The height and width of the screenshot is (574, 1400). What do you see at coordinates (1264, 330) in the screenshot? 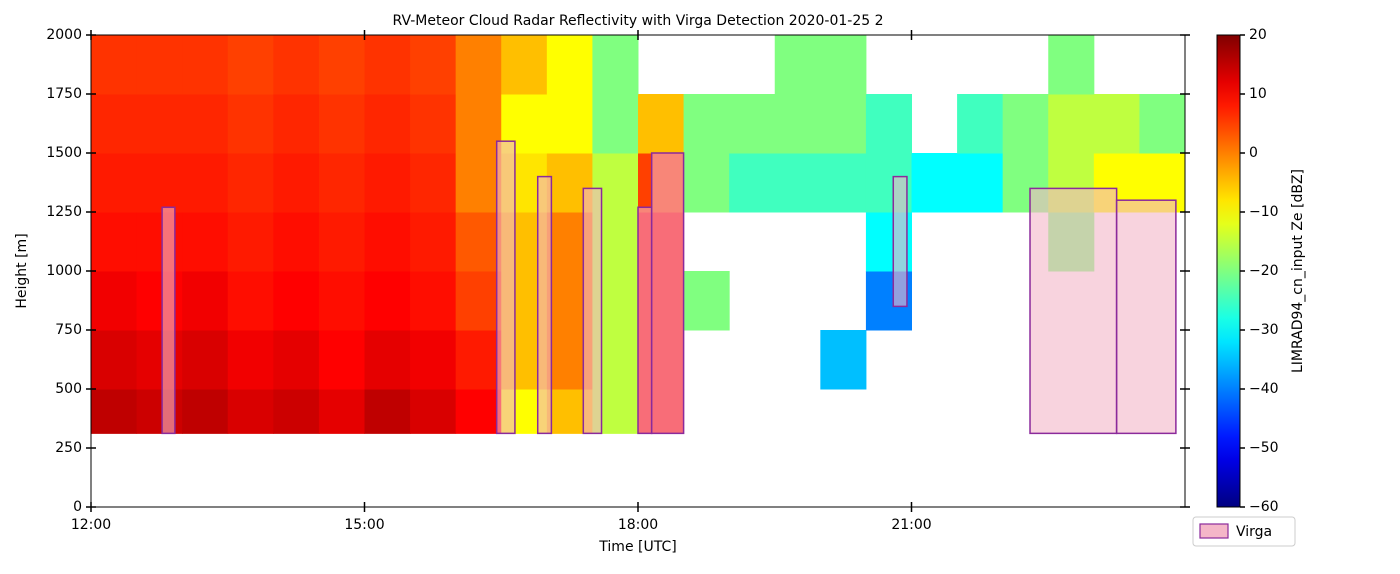
I see `colorbar-tick-label: −30` at bounding box center [1264, 330].